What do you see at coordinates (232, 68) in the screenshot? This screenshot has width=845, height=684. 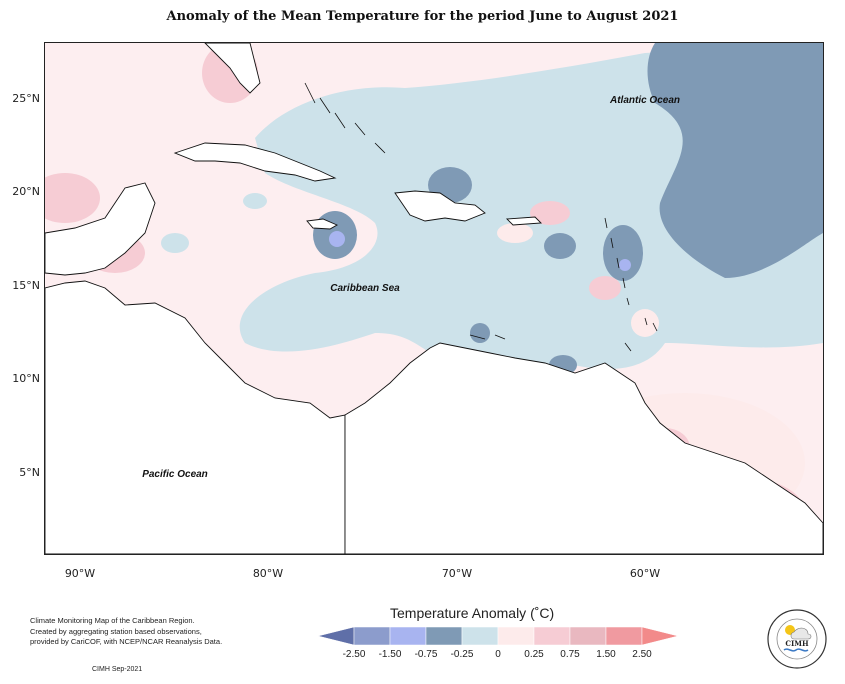 I see `florida` at bounding box center [232, 68].